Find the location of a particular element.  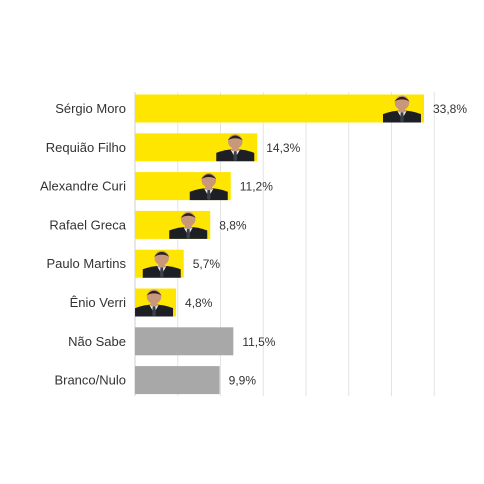

value-label: 4,8% is located at coordinates (199, 303).